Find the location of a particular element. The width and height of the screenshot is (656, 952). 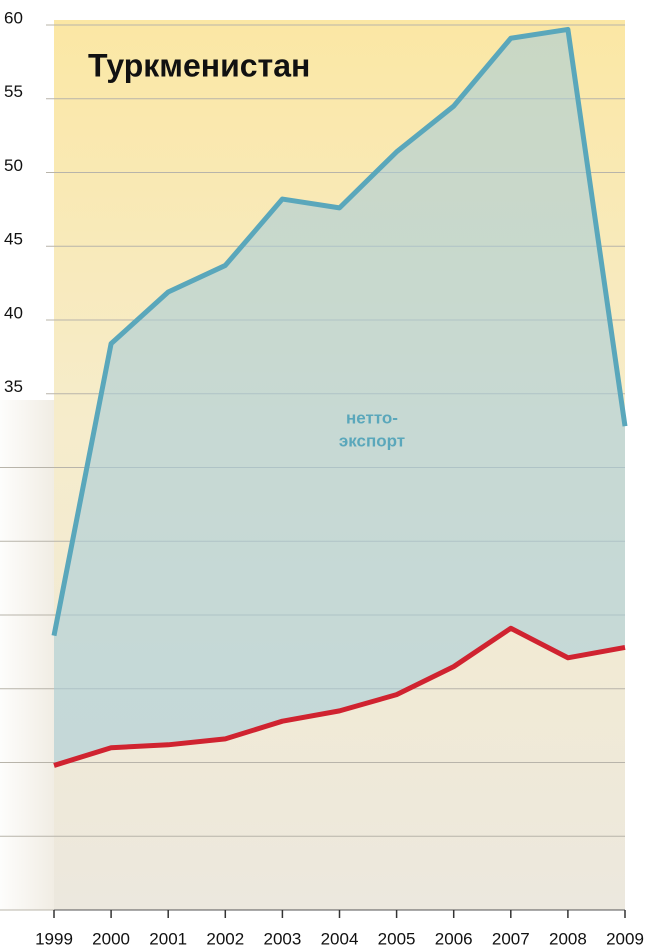

x-tick-label: 2008 is located at coordinates (568, 938).